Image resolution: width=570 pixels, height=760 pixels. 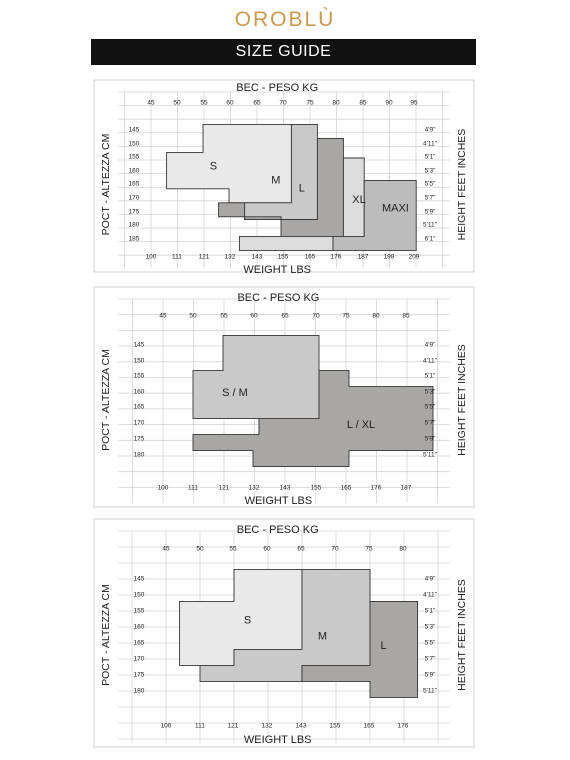 I want to click on lbs-tick-label: 121, so click(x=204, y=257).